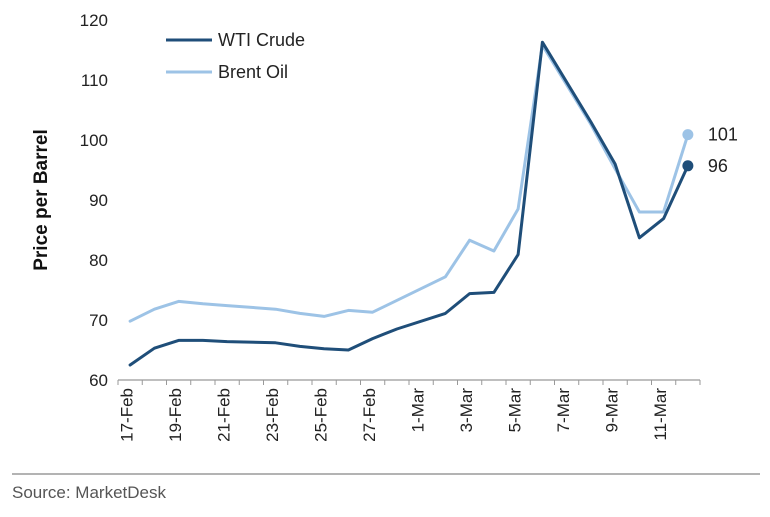 This screenshot has height=517, width=770. Describe the element at coordinates (369, 415) in the screenshot. I see `x-tick-label: 27-Feb` at that location.